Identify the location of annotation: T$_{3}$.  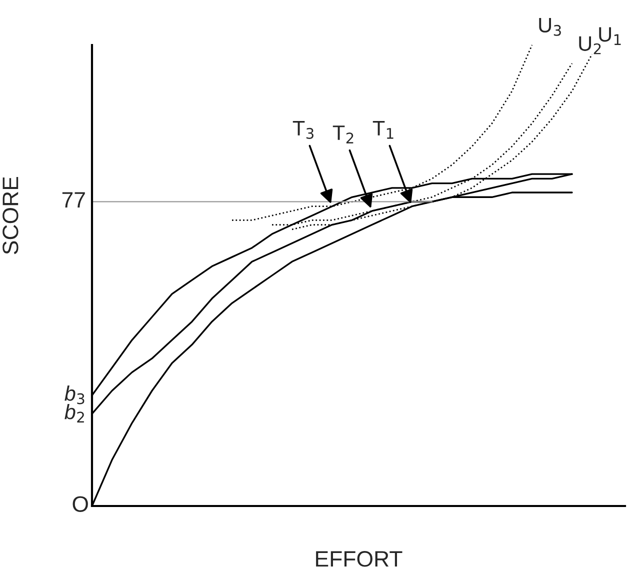
(303, 129).